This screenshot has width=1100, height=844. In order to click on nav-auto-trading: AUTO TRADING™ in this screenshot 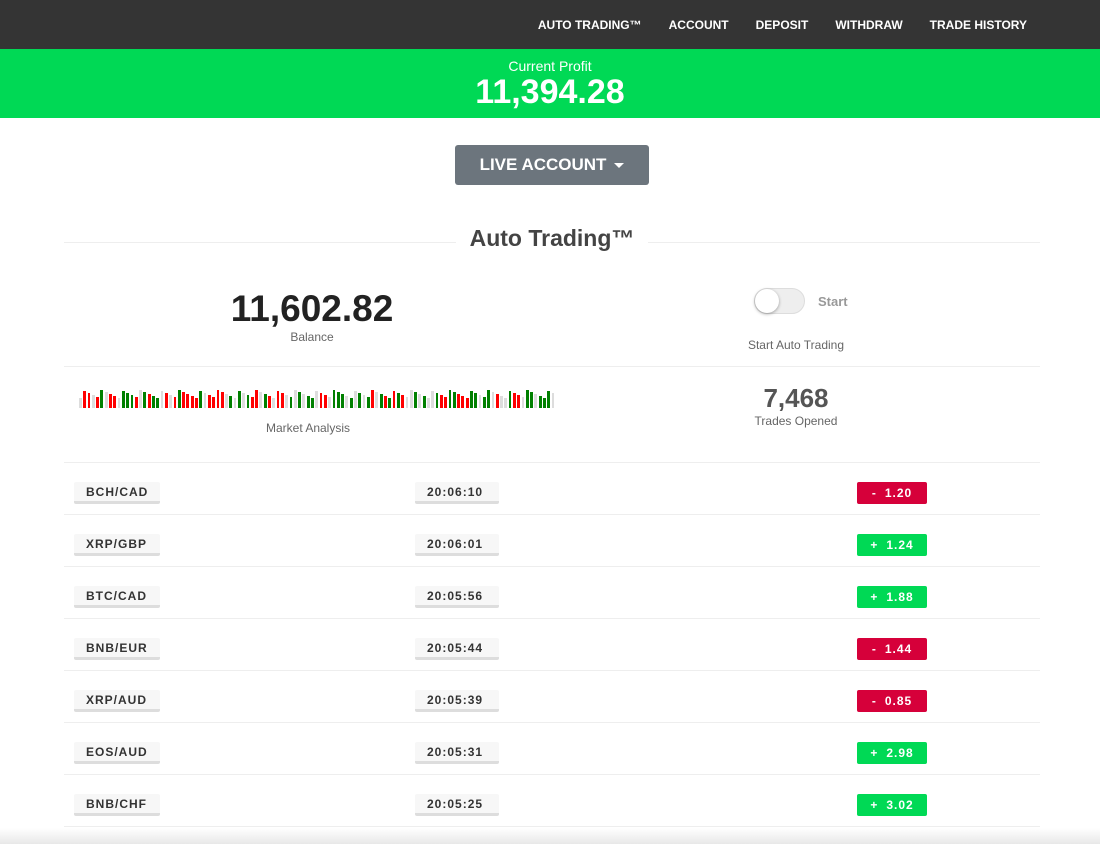, I will do `click(589, 24)`.